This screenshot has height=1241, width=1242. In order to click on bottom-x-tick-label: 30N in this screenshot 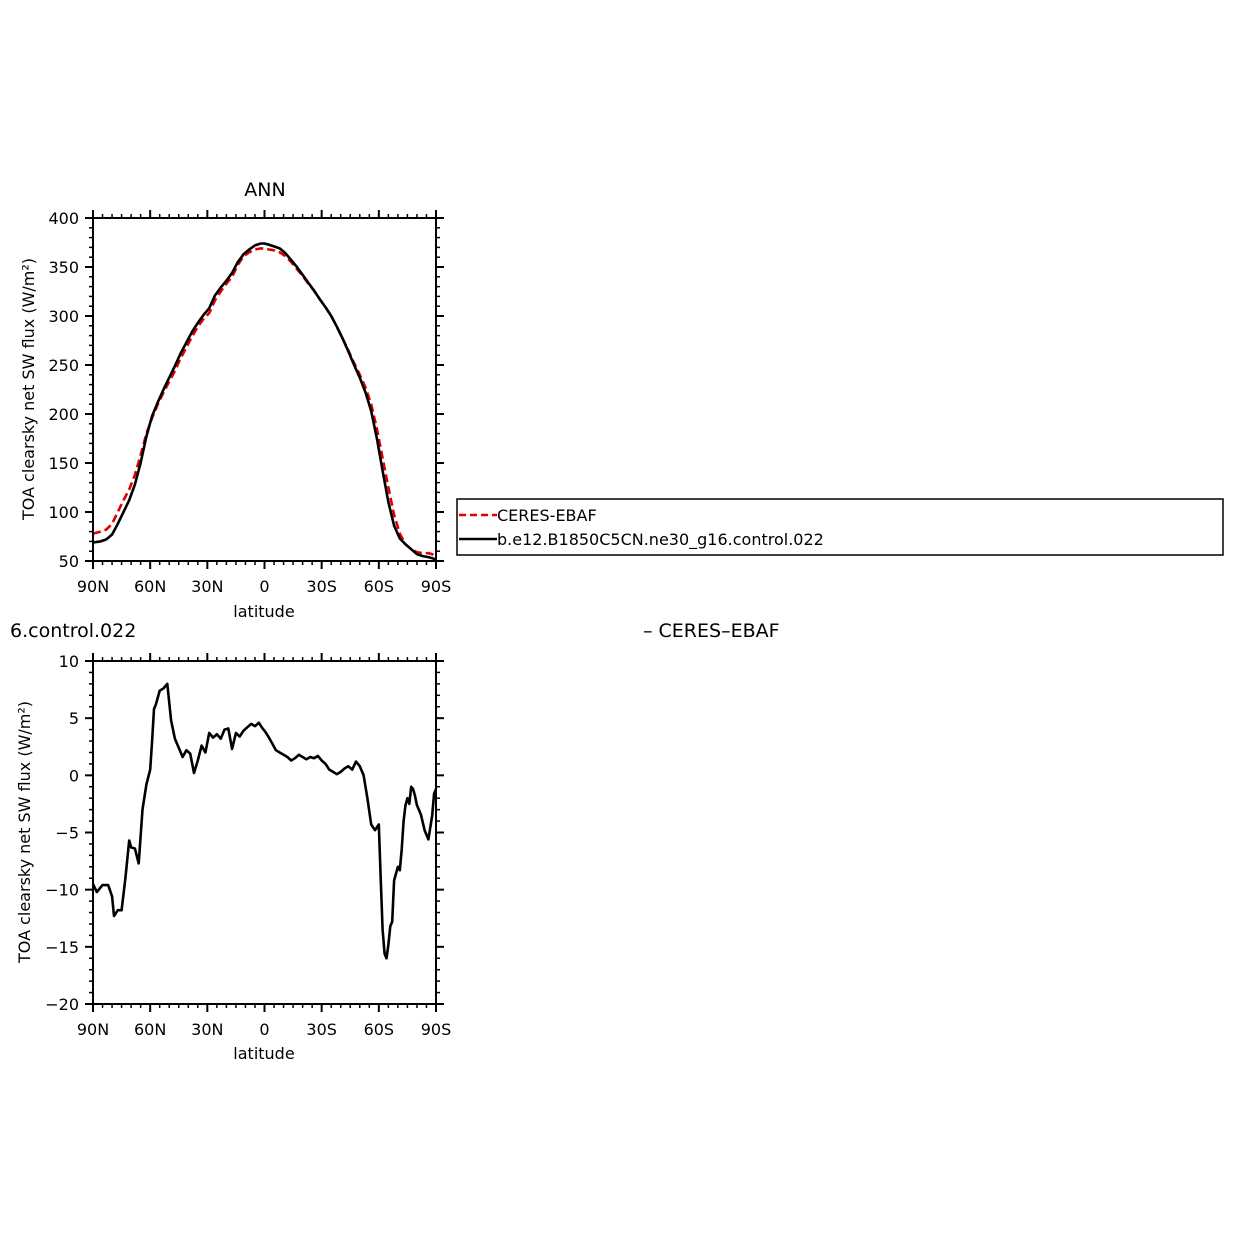, I will do `click(207, 1029)`.